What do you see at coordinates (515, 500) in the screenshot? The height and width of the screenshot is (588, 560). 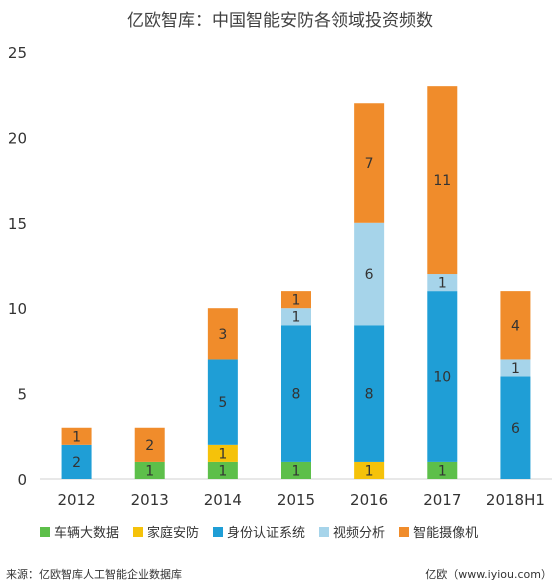 I see `x-tick-label: 2018H1` at bounding box center [515, 500].